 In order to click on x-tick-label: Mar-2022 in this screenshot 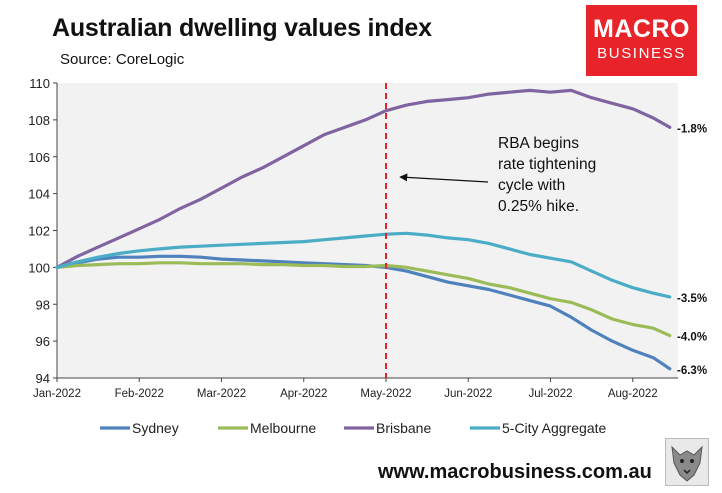, I will do `click(221, 394)`.